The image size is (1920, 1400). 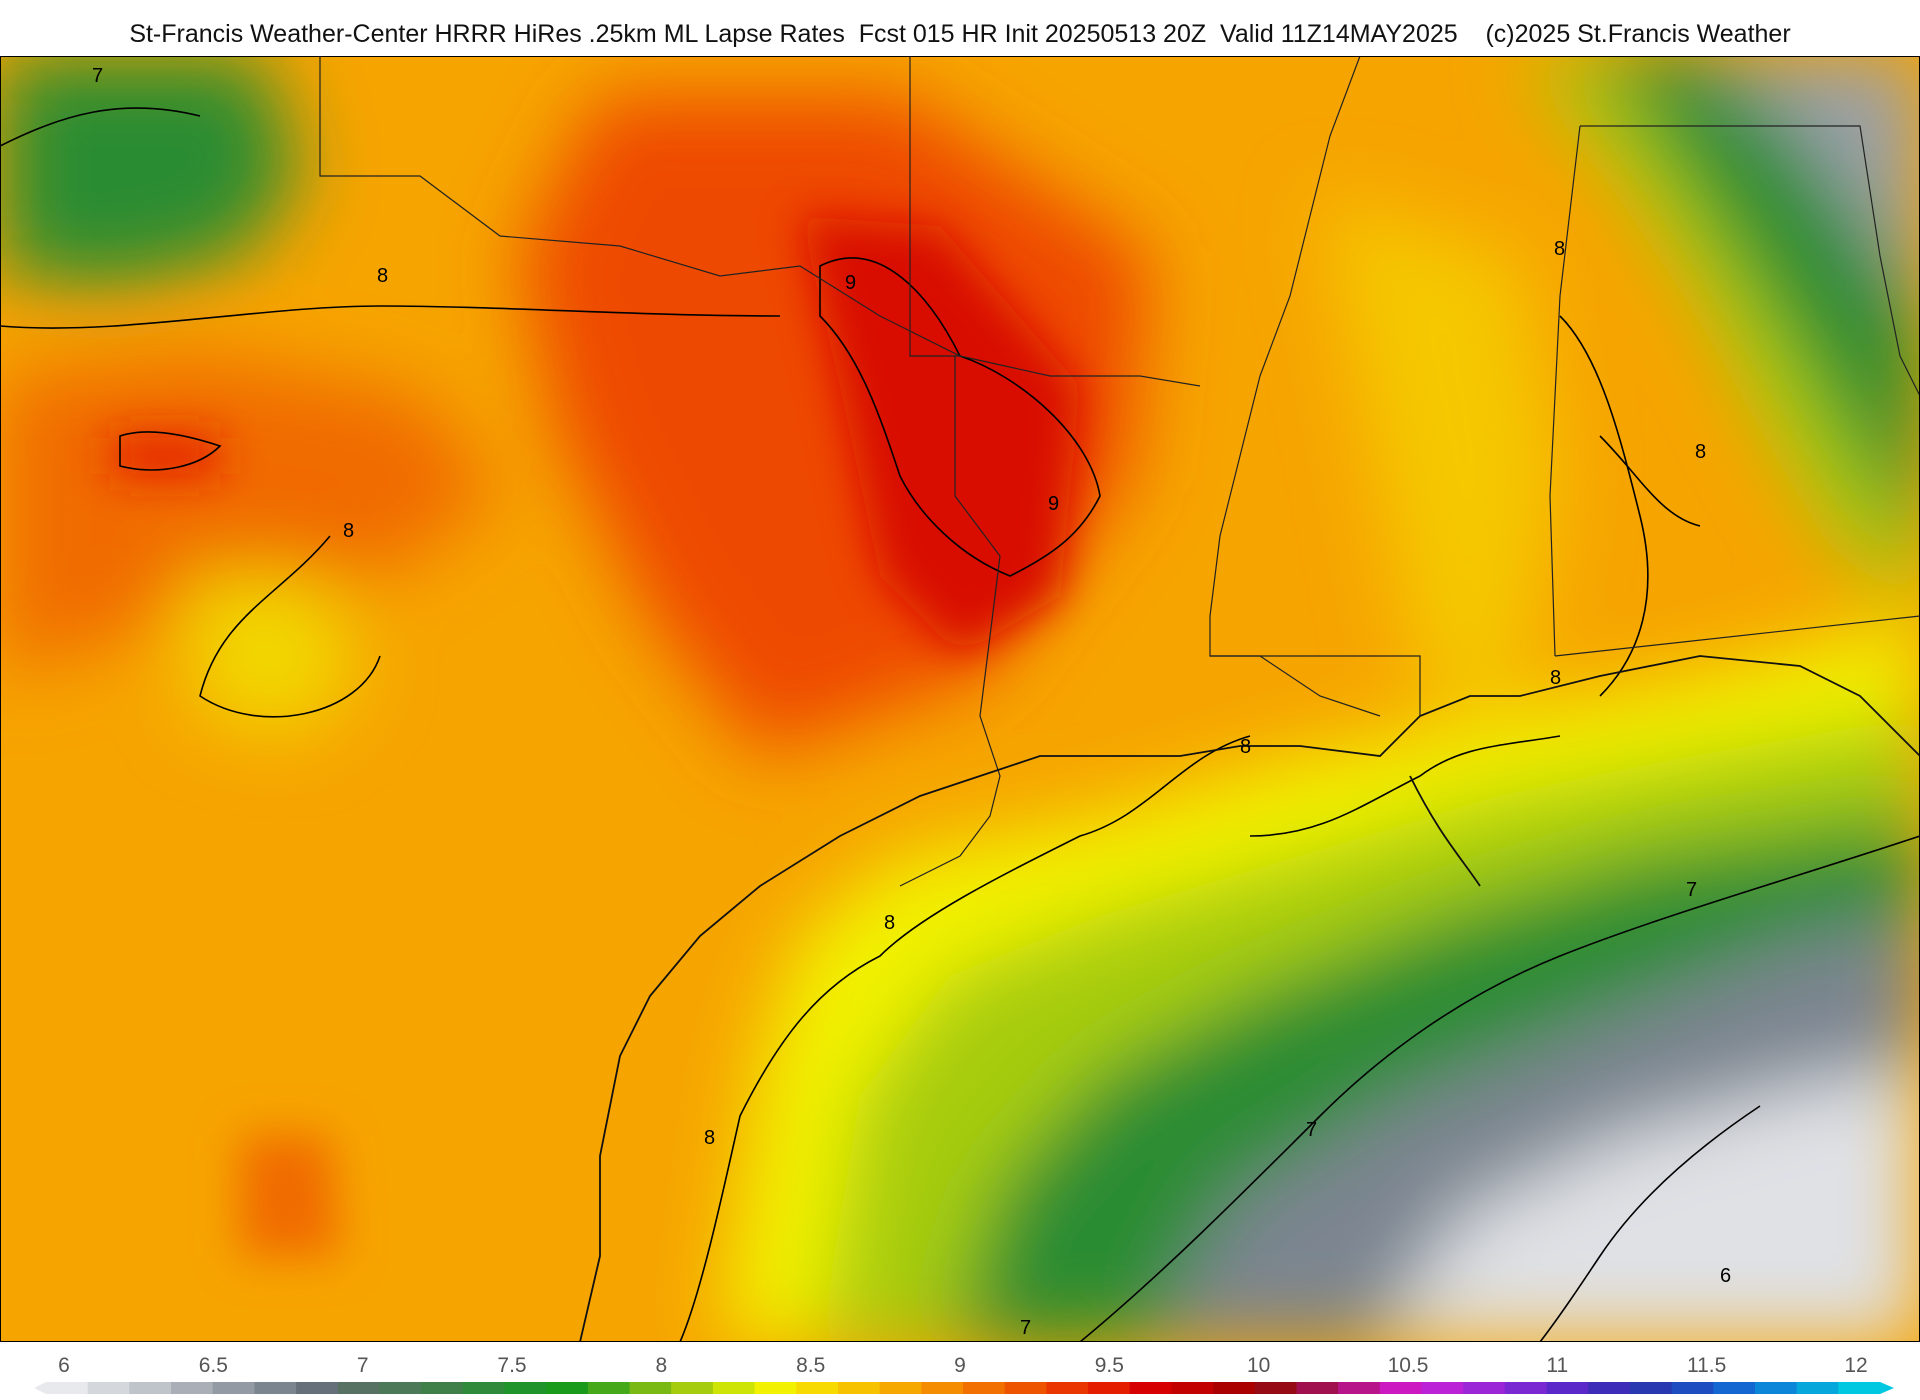 I want to click on colorbar-tick-label: 8.5, so click(x=810, y=1365).